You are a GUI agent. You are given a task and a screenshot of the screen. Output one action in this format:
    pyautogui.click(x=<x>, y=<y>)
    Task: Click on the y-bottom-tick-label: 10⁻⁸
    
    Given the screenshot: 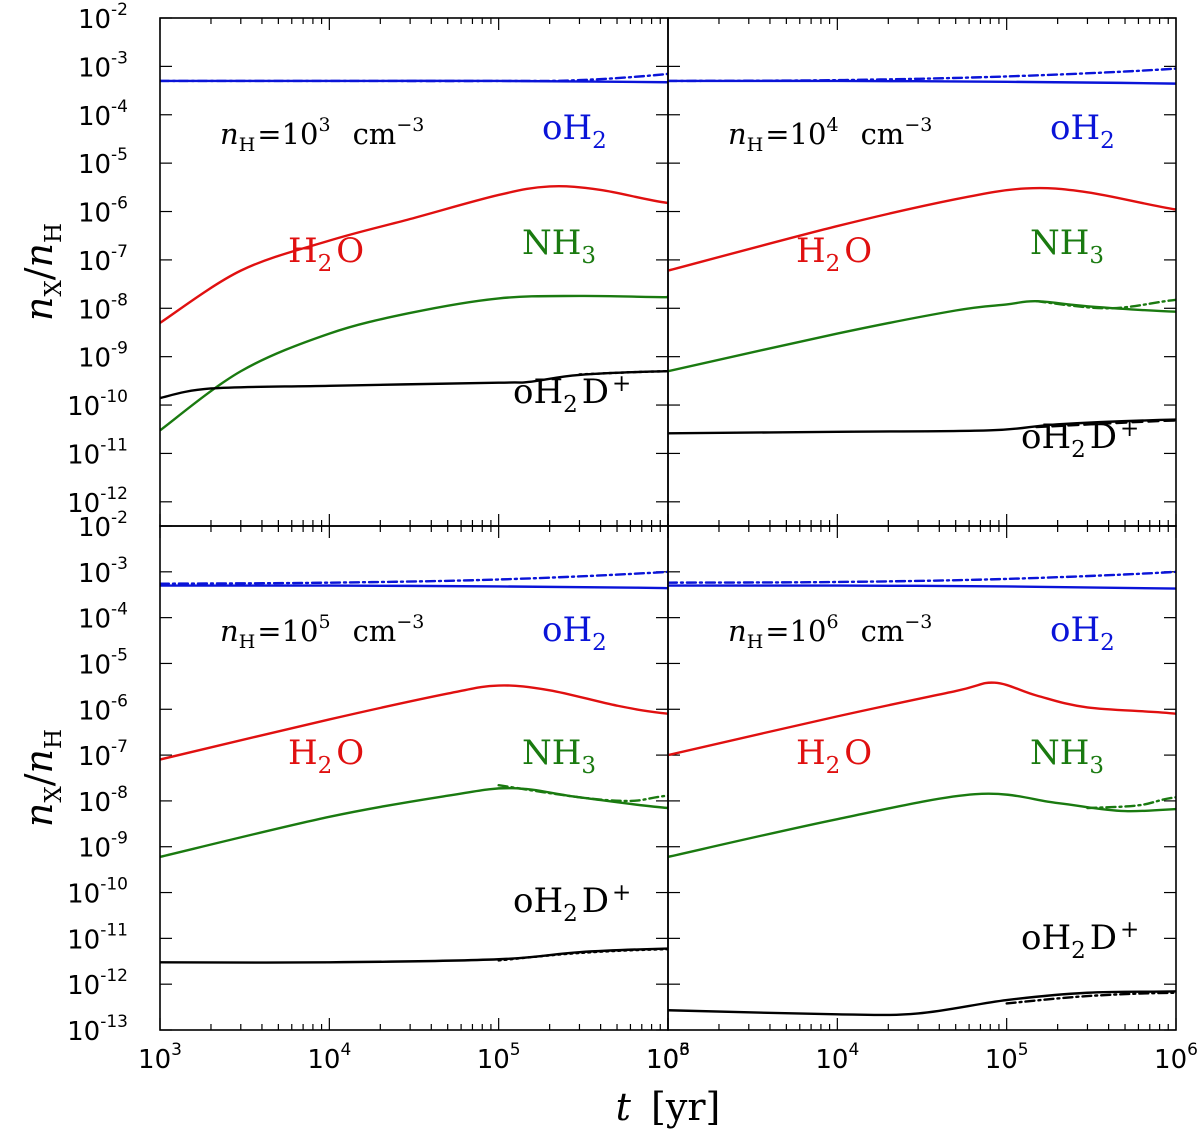 What is the action you would take?
    pyautogui.click(x=103, y=800)
    